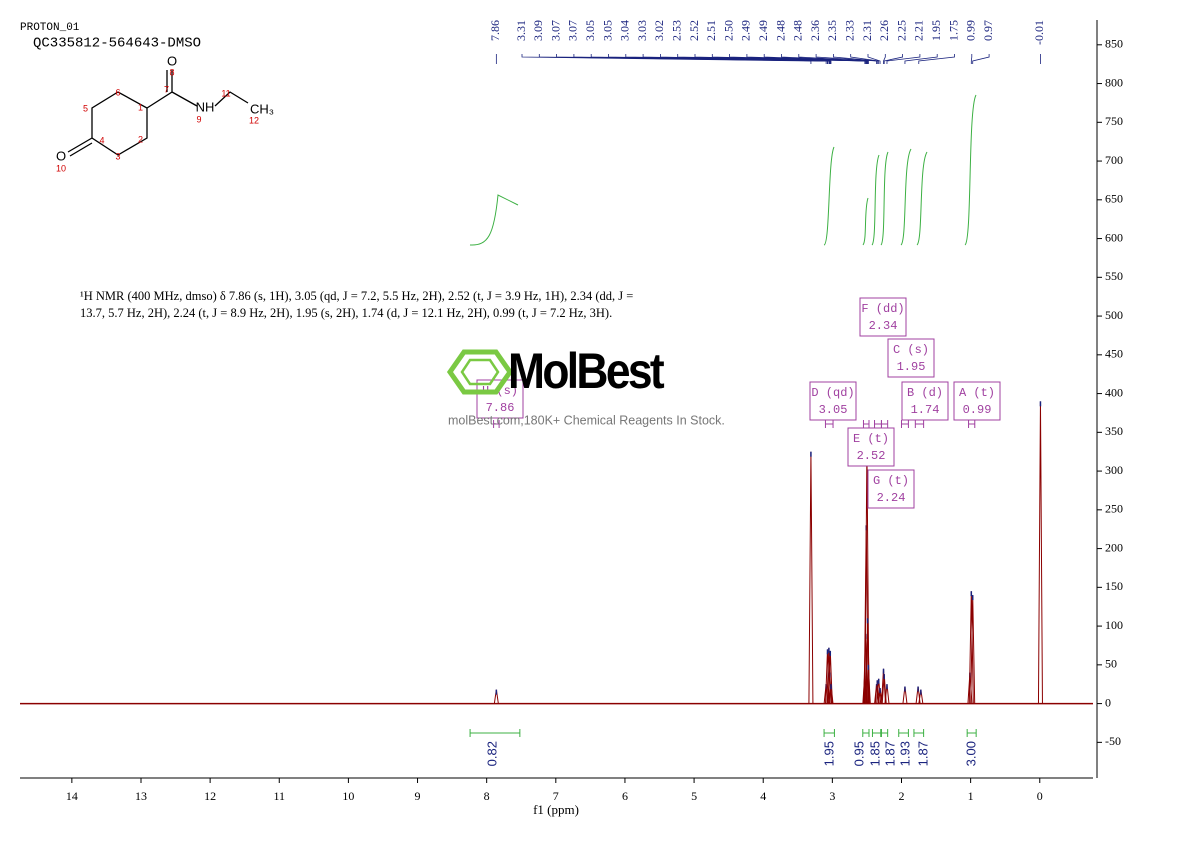 The image size is (1190, 841). Describe the element at coordinates (50, 28) in the screenshot. I see `experiment-name: PROTON_01` at that location.